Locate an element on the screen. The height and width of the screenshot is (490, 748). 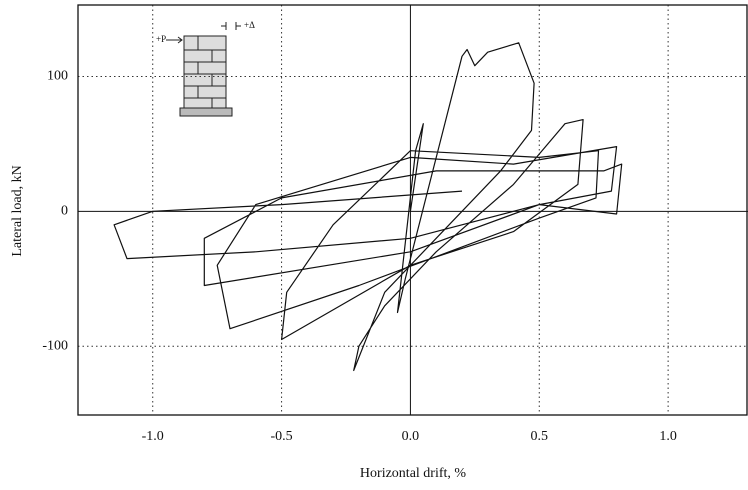
x-tick-label: 0.0 is located at coordinates (411, 436).